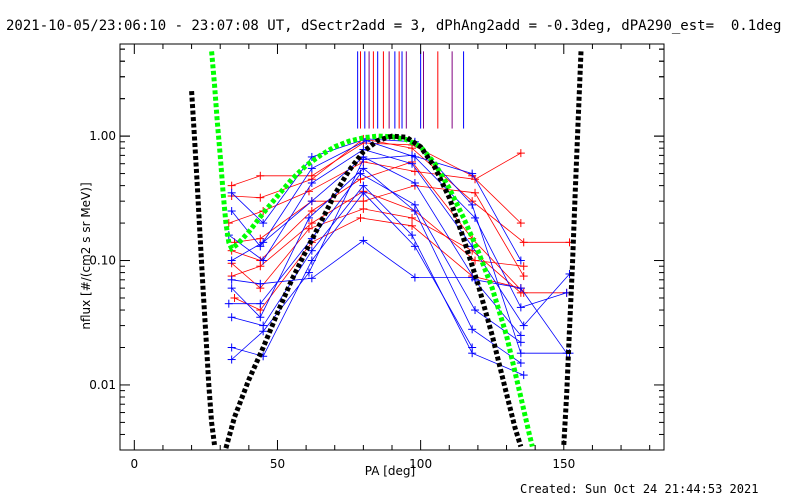 This screenshot has height=500, width=800. What do you see at coordinates (411, 90) in the screenshot?
I see `pa-marker-lines` at bounding box center [411, 90].